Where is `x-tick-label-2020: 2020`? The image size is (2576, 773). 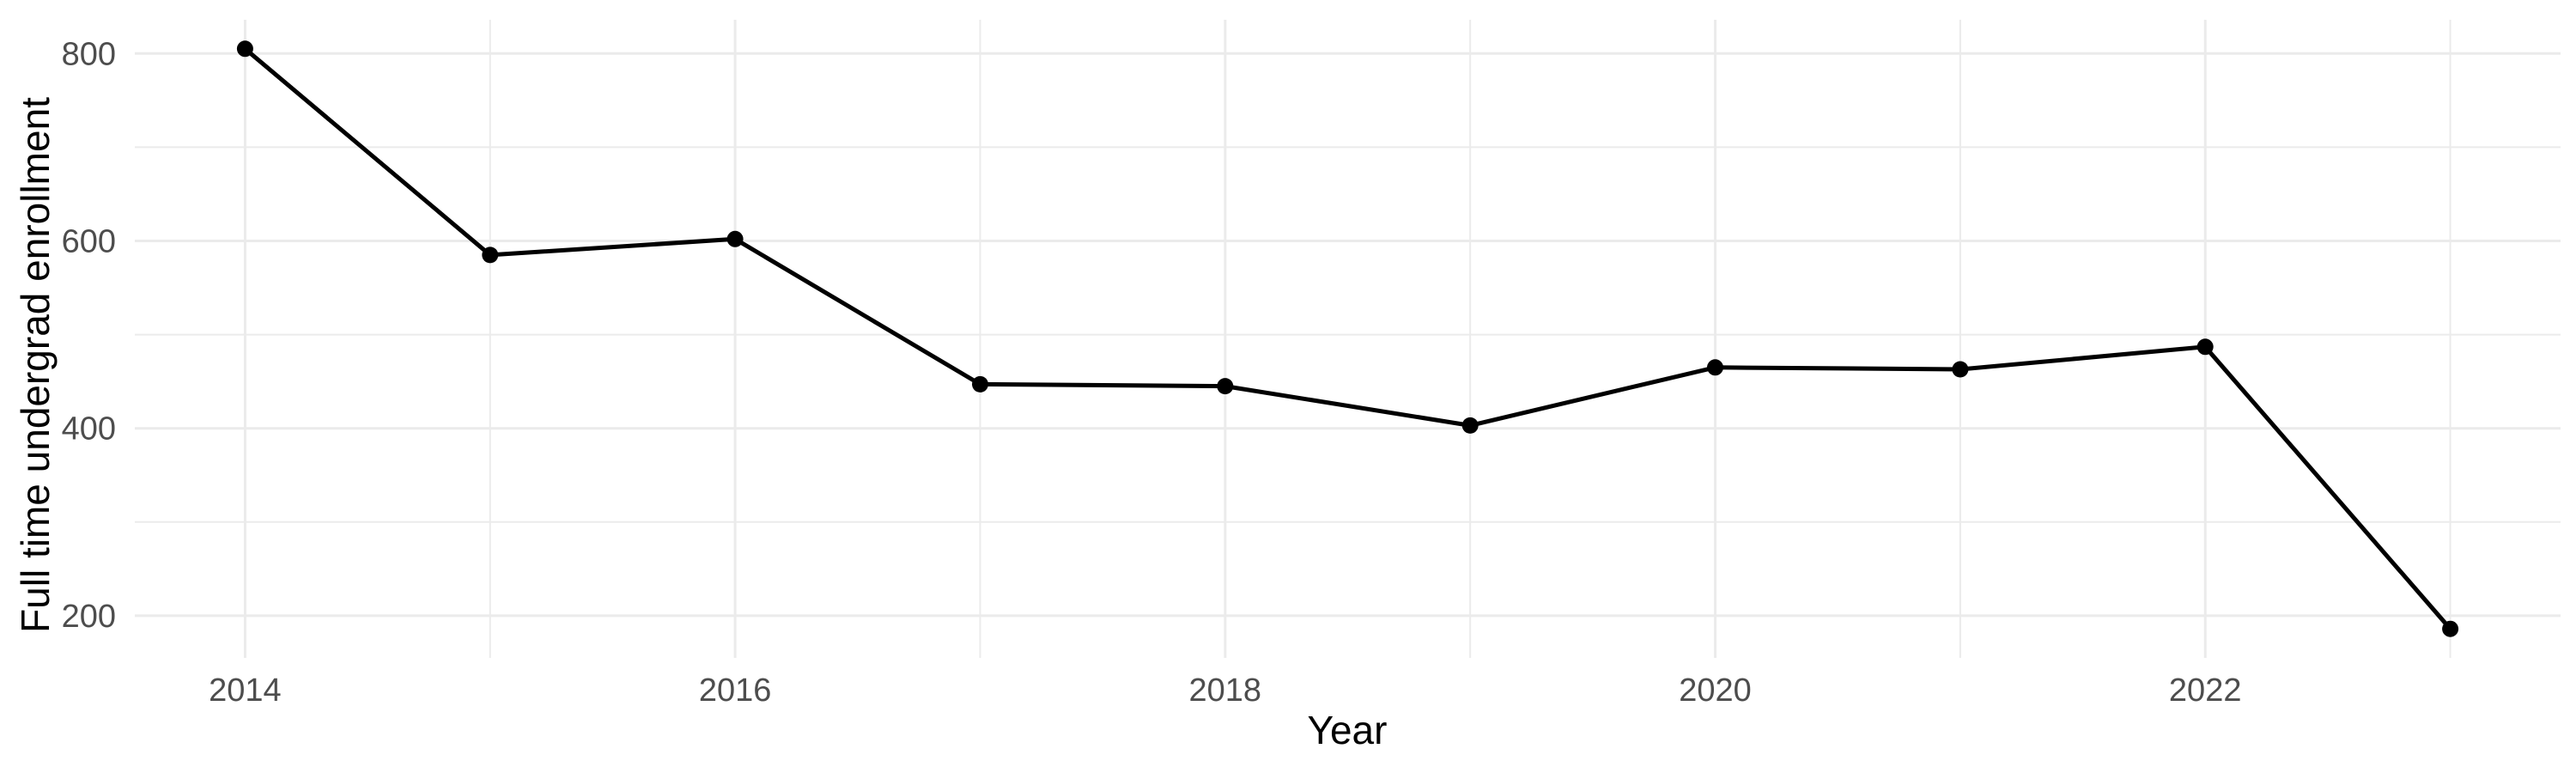 x-tick-label-2020: 2020 is located at coordinates (1715, 691).